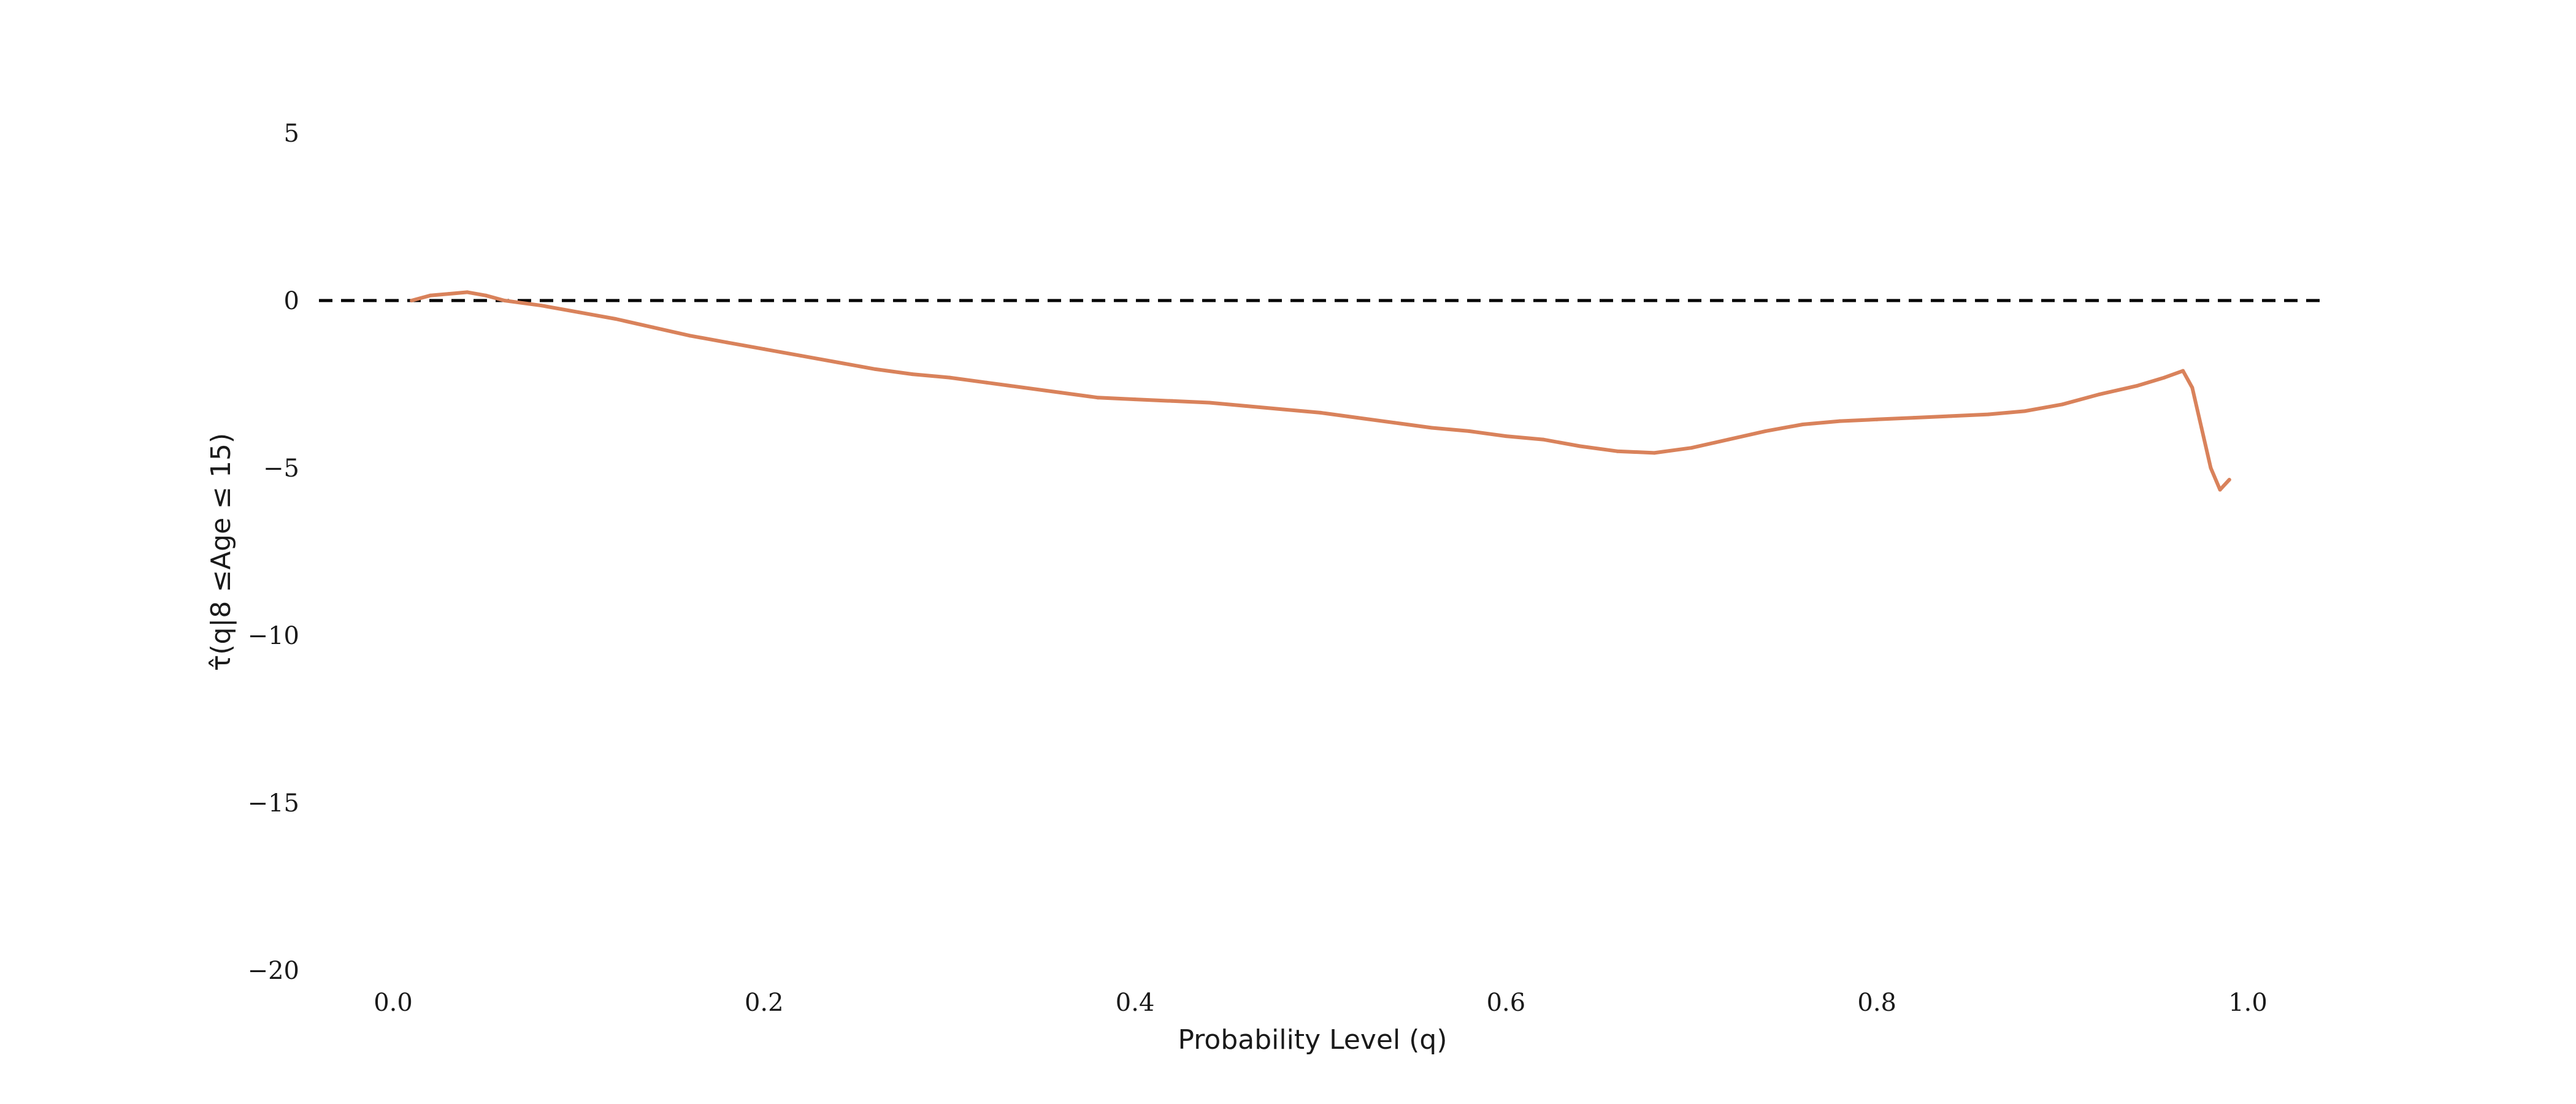  Describe the element at coordinates (1312, 1040) in the screenshot. I see `x-axis-label: Probability Level (q)` at that location.